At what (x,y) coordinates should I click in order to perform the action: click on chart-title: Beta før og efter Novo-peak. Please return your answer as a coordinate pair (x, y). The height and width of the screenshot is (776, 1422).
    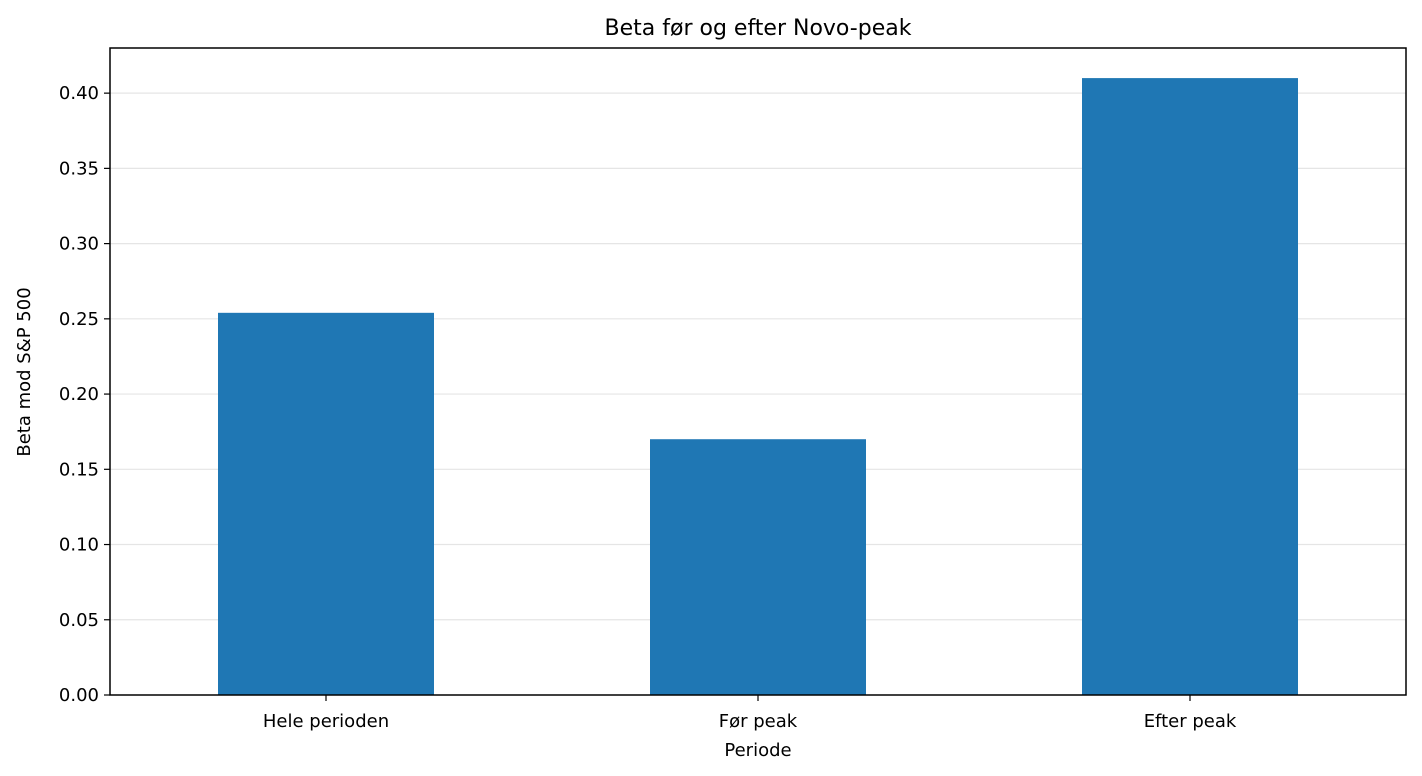
    Looking at the image, I should click on (758, 28).